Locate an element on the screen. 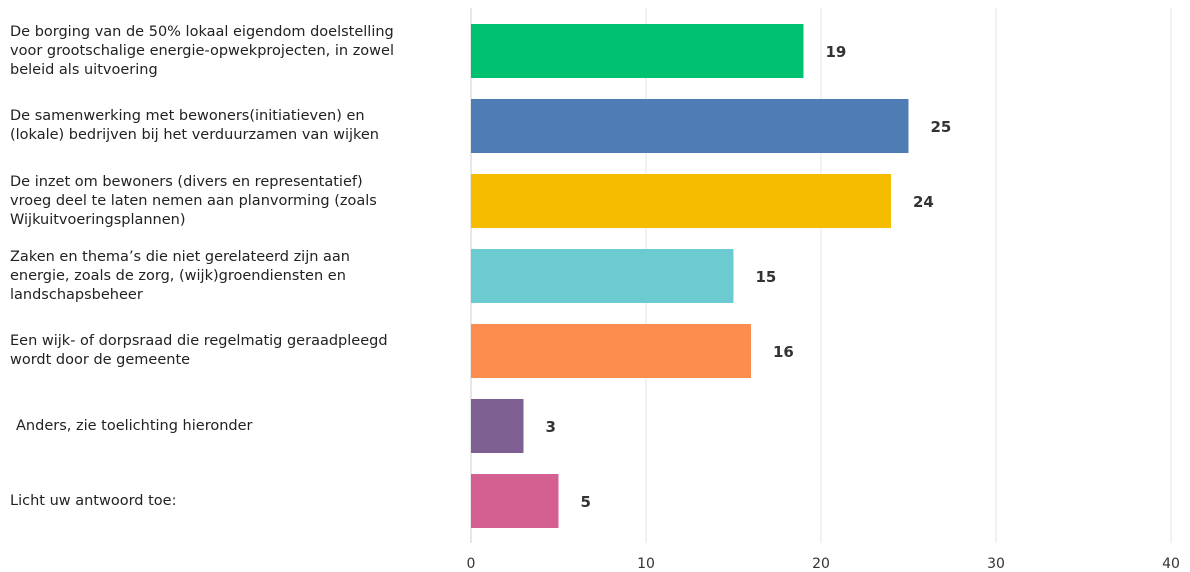 The width and height of the screenshot is (1190, 572). x-tick-label-30: 30 is located at coordinates (996, 564).